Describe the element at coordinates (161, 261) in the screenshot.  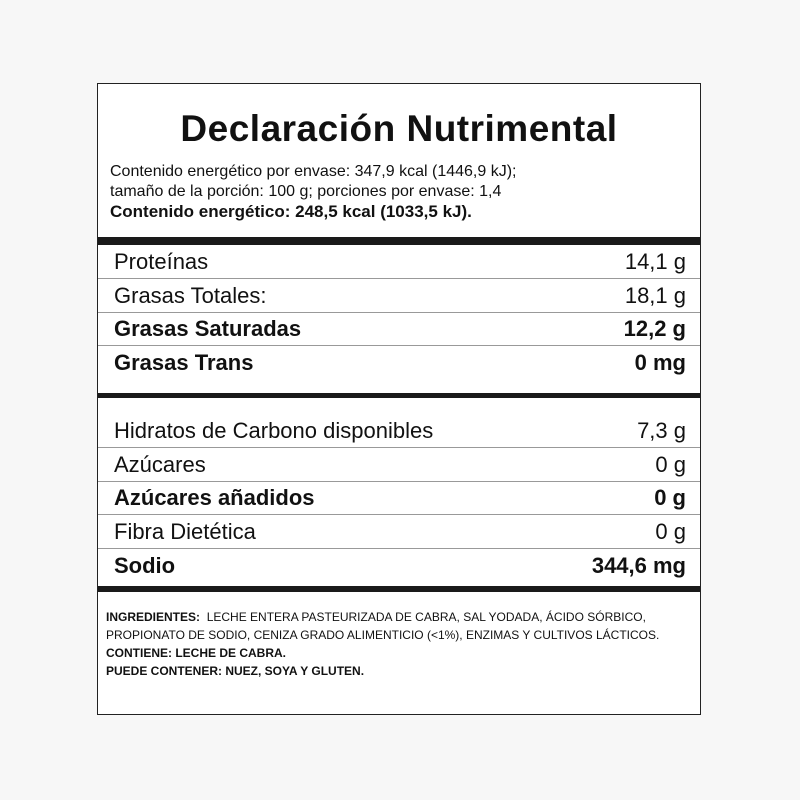
I see `nutrient-label: Proteínas` at that location.